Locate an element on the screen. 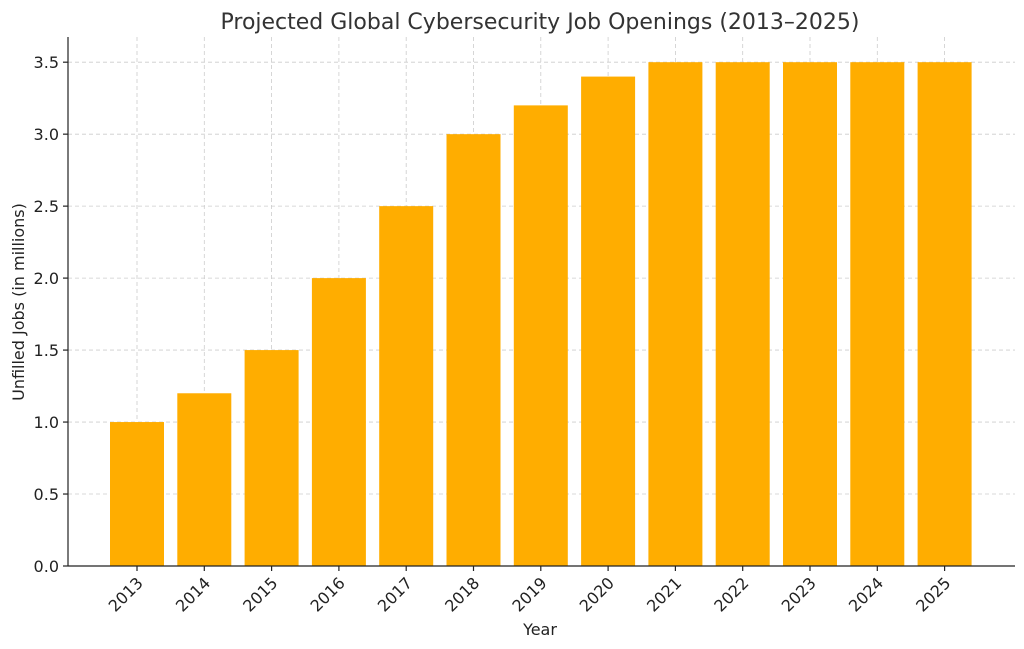  y-tick-label: 2.5 is located at coordinates (46, 206).